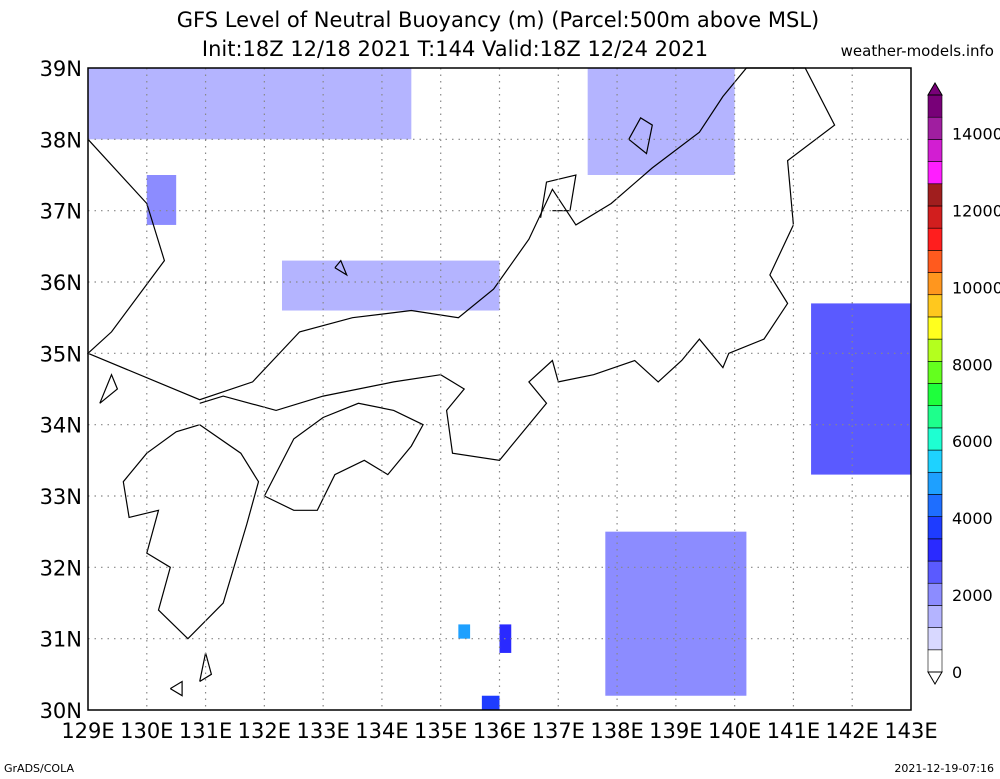 The width and height of the screenshot is (1000, 779). I want to click on latitude-label: 37N, so click(61, 212).